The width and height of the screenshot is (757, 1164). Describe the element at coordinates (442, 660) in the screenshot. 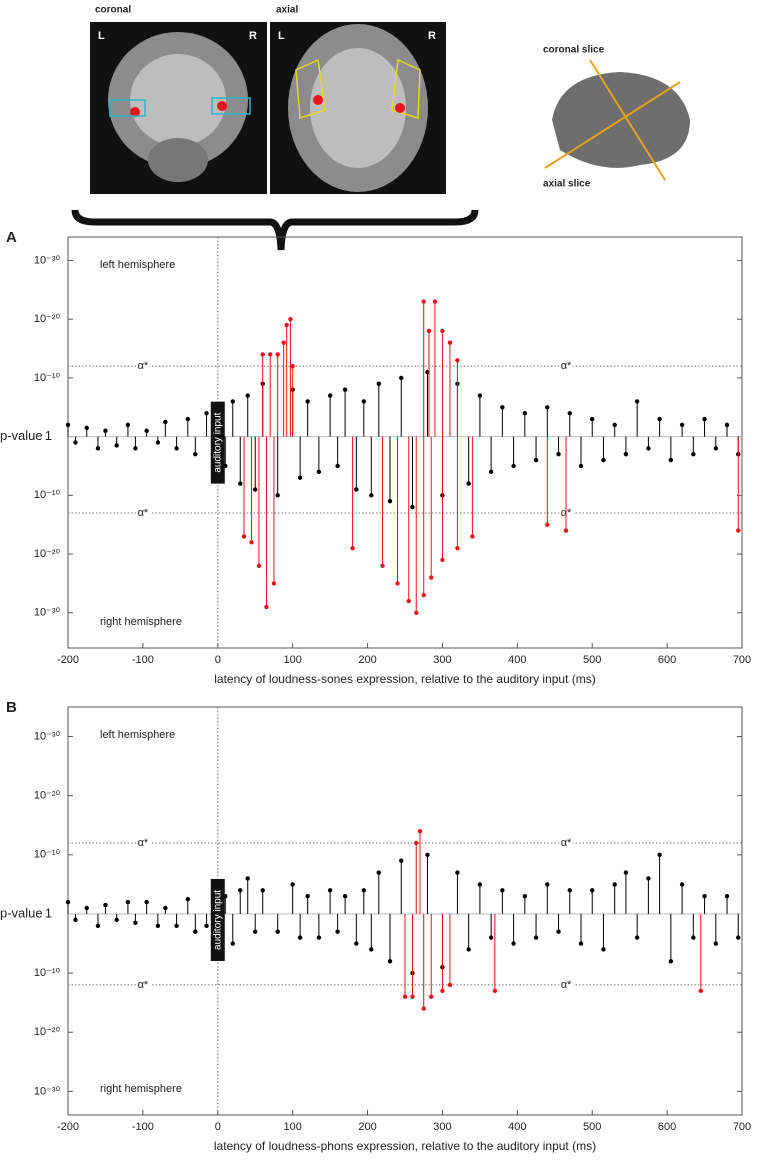

I see `x-tick-label: 300` at that location.